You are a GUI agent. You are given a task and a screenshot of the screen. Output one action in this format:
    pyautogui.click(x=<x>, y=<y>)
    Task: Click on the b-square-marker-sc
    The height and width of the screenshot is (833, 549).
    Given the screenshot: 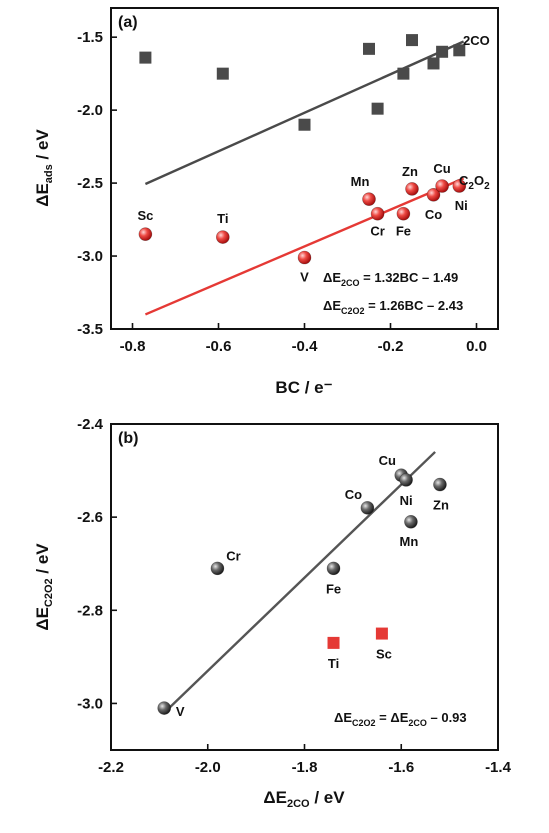 What is the action you would take?
    pyautogui.click(x=381, y=633)
    